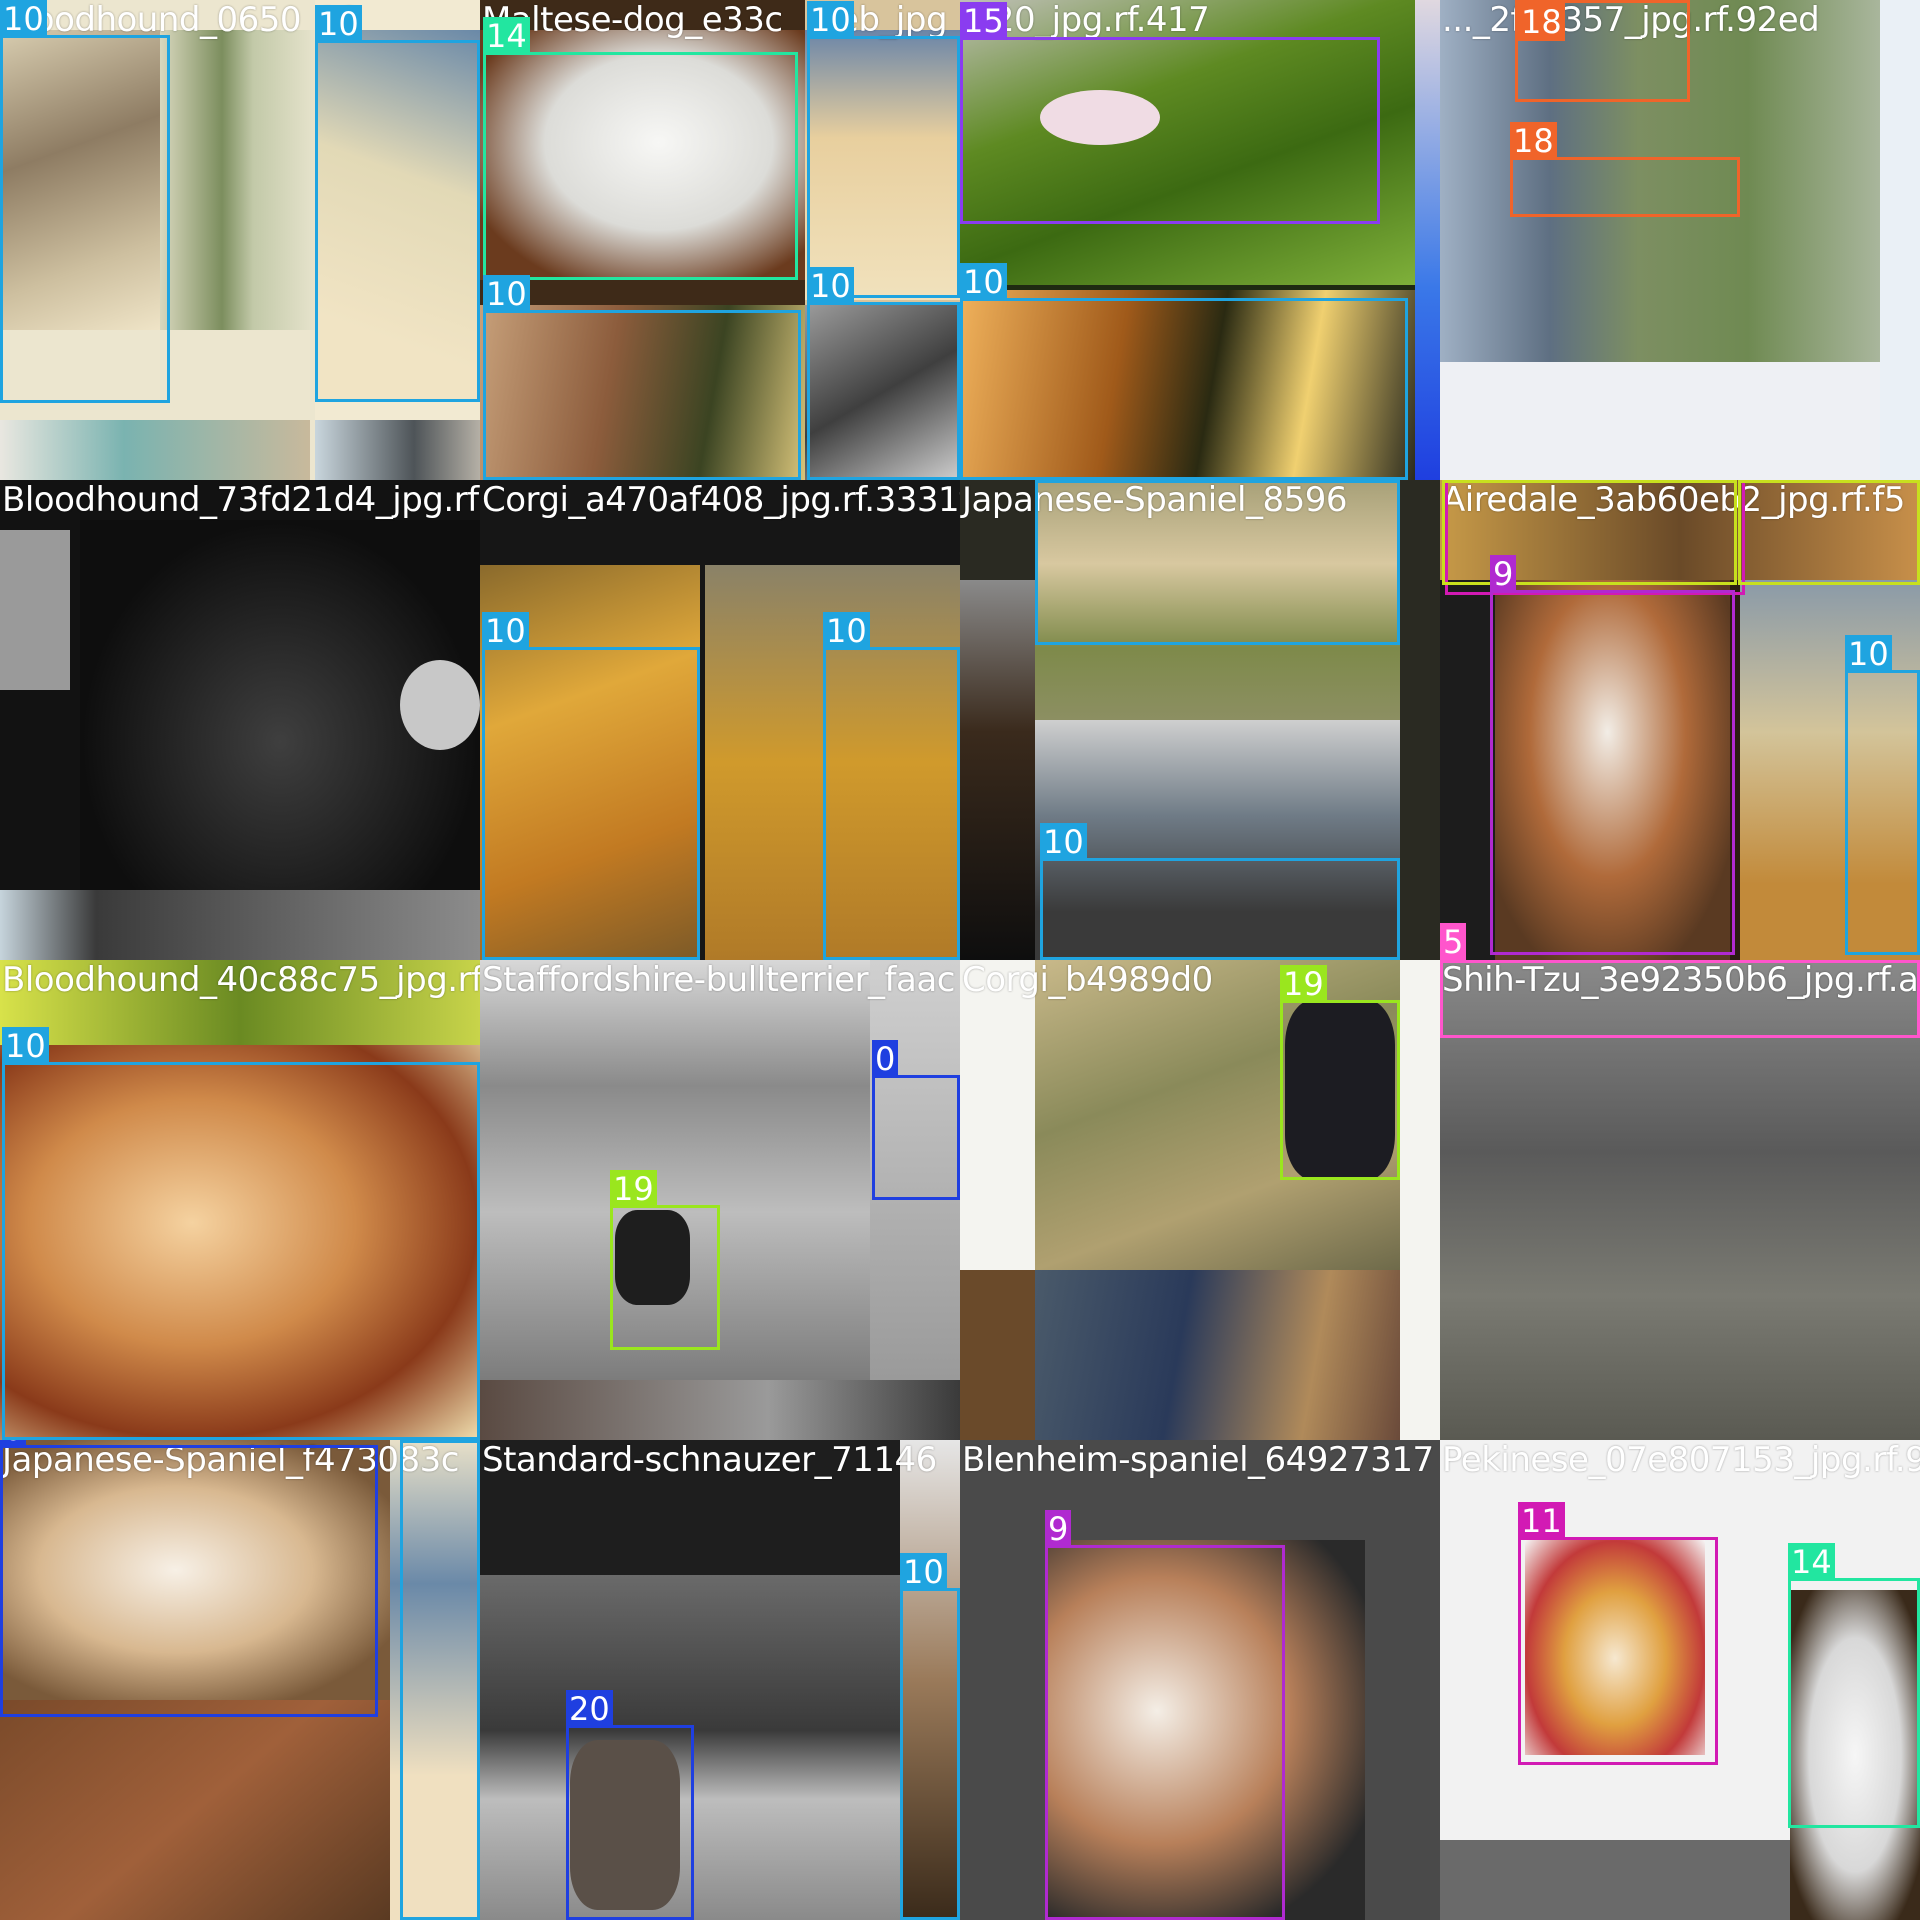 The image size is (1920, 1920). I want to click on arm-shape, so click(35, 610).